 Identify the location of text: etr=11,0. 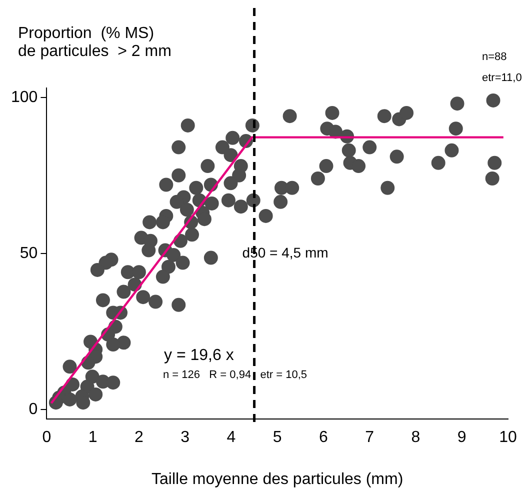
(502, 78).